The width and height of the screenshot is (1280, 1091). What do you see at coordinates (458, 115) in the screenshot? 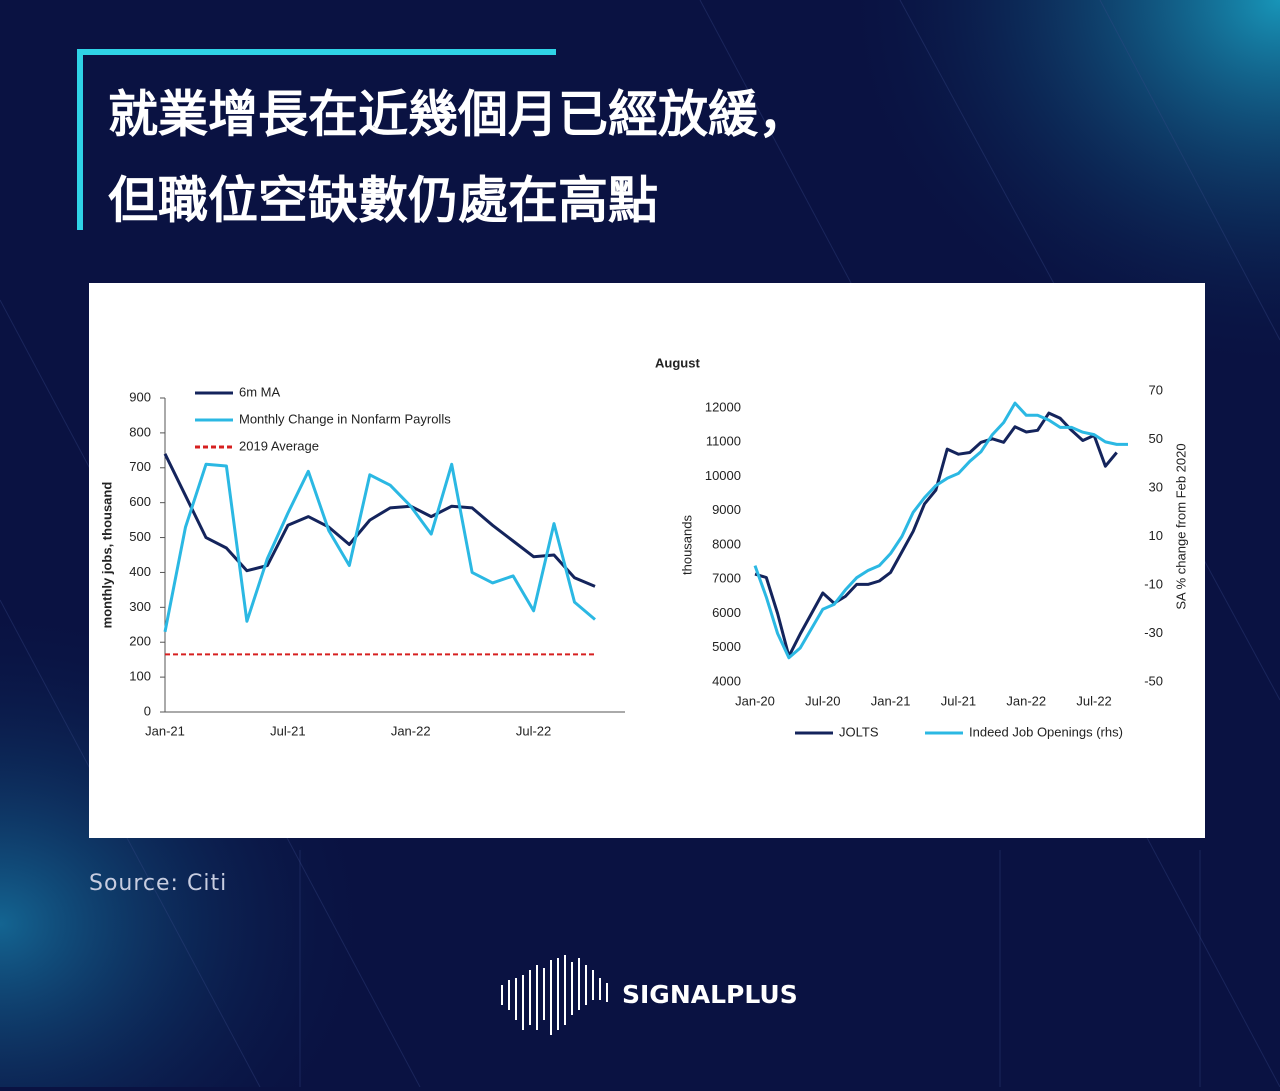
I see `title-line: 就業增長在近幾個月已經放緩，` at bounding box center [458, 115].